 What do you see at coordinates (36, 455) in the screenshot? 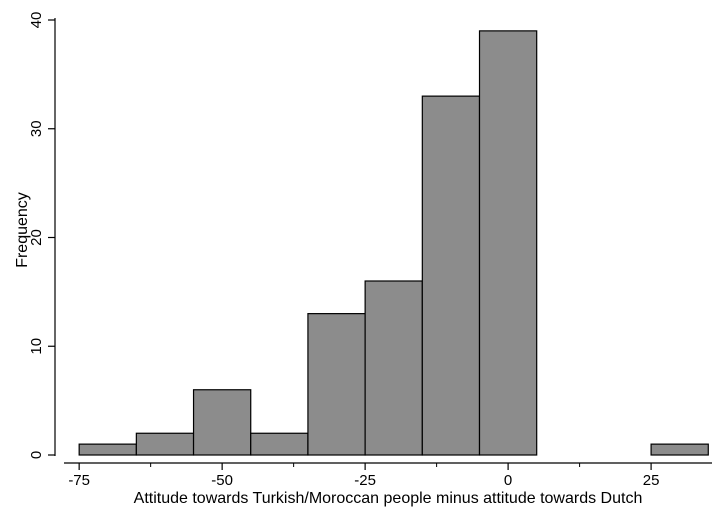
I see `y-tick-label-0: 0` at bounding box center [36, 455].